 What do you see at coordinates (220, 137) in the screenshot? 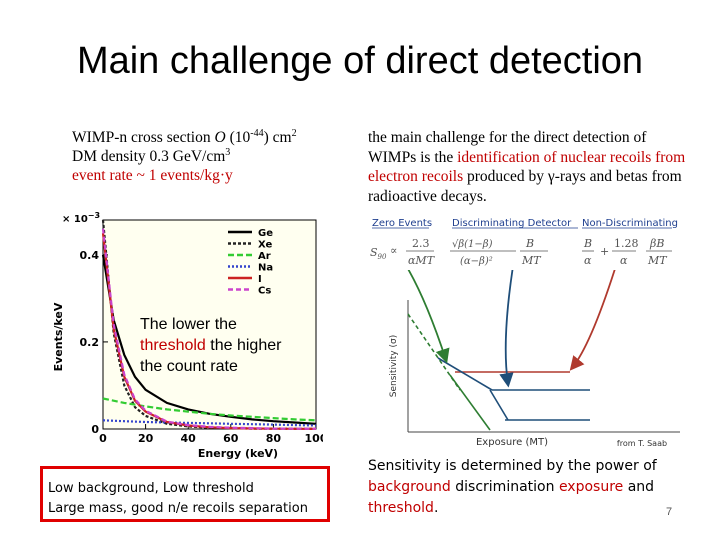
I see `order-symbol: O` at bounding box center [220, 137].